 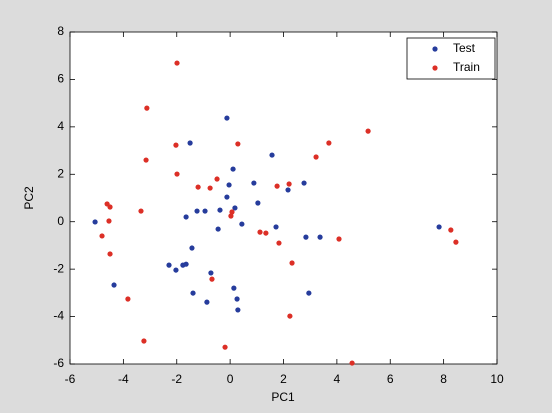 What do you see at coordinates (60, 79) in the screenshot?
I see `y-tick-label: 6` at bounding box center [60, 79].